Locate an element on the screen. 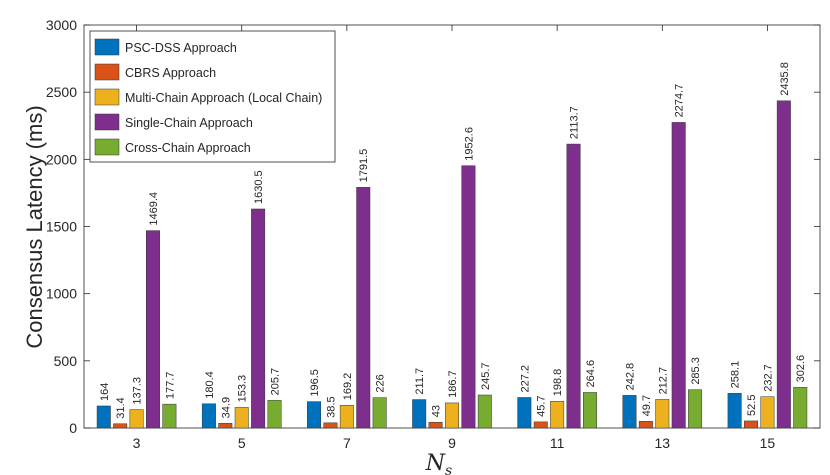 The width and height of the screenshot is (830, 475). x-axis-label: Ns is located at coordinates (438, 463).